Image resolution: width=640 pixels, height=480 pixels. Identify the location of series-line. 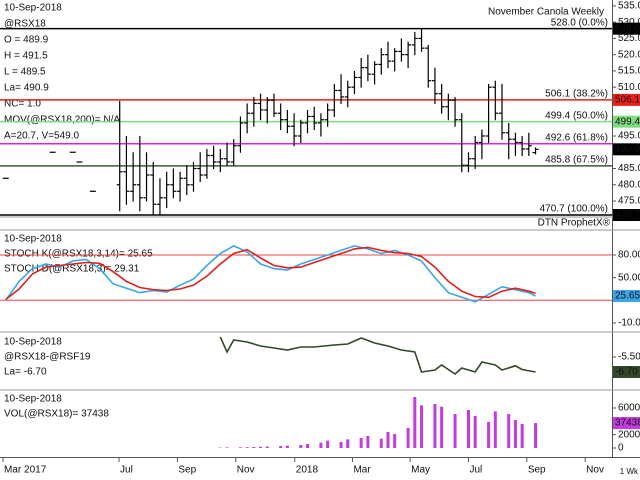
(270, 274).